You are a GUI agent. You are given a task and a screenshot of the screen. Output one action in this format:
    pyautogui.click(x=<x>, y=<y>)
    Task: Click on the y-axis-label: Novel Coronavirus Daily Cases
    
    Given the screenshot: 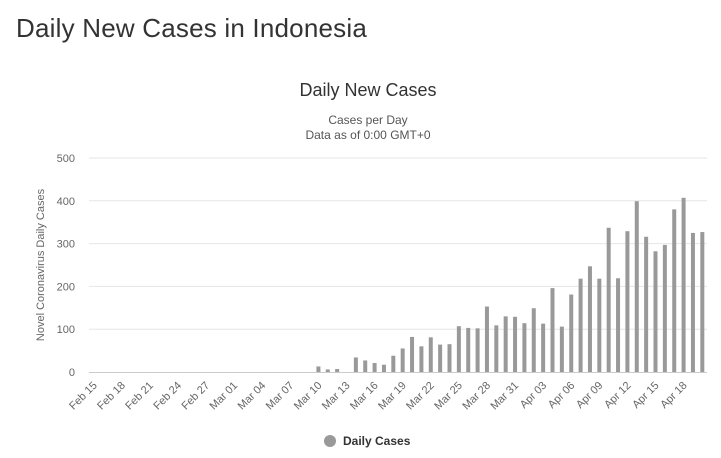 What is the action you would take?
    pyautogui.click(x=41, y=264)
    